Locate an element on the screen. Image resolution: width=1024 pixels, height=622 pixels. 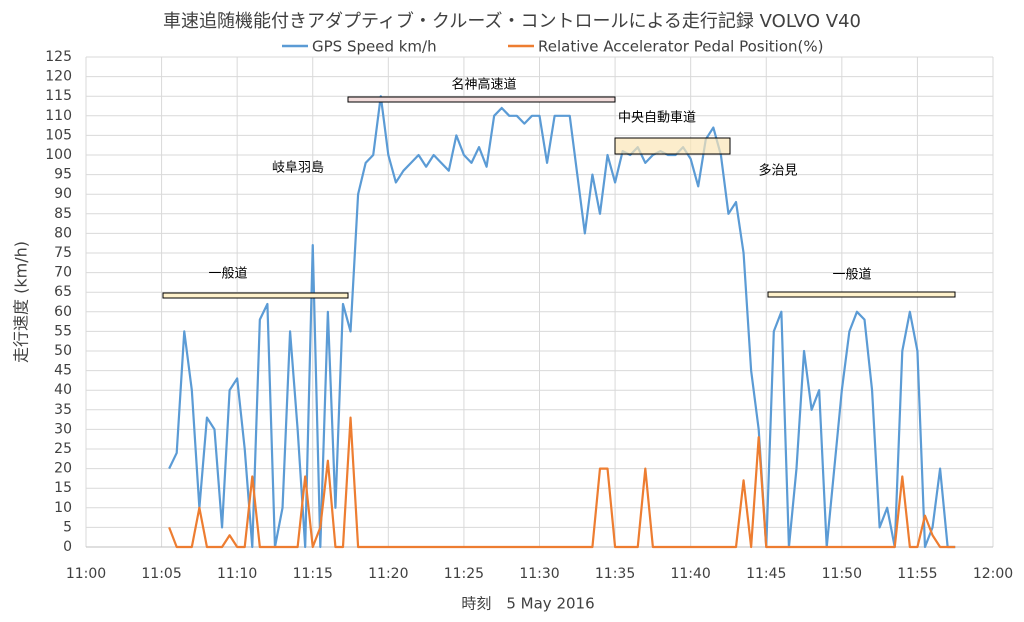
y-tick-label: 100 is located at coordinates (58, 155).